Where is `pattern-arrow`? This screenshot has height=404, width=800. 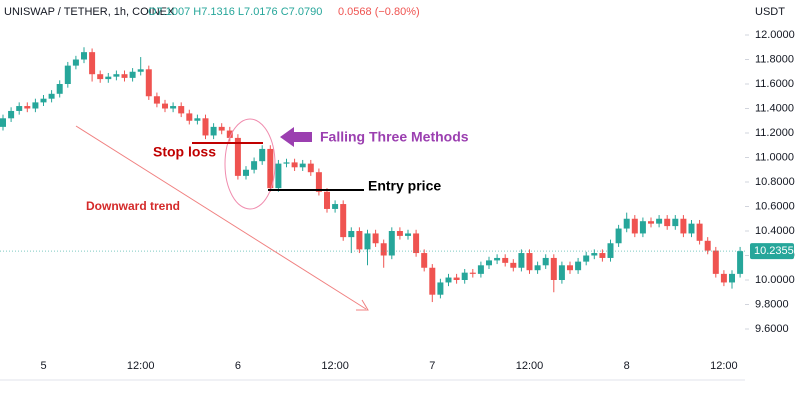
pattern-arrow is located at coordinates (296, 137).